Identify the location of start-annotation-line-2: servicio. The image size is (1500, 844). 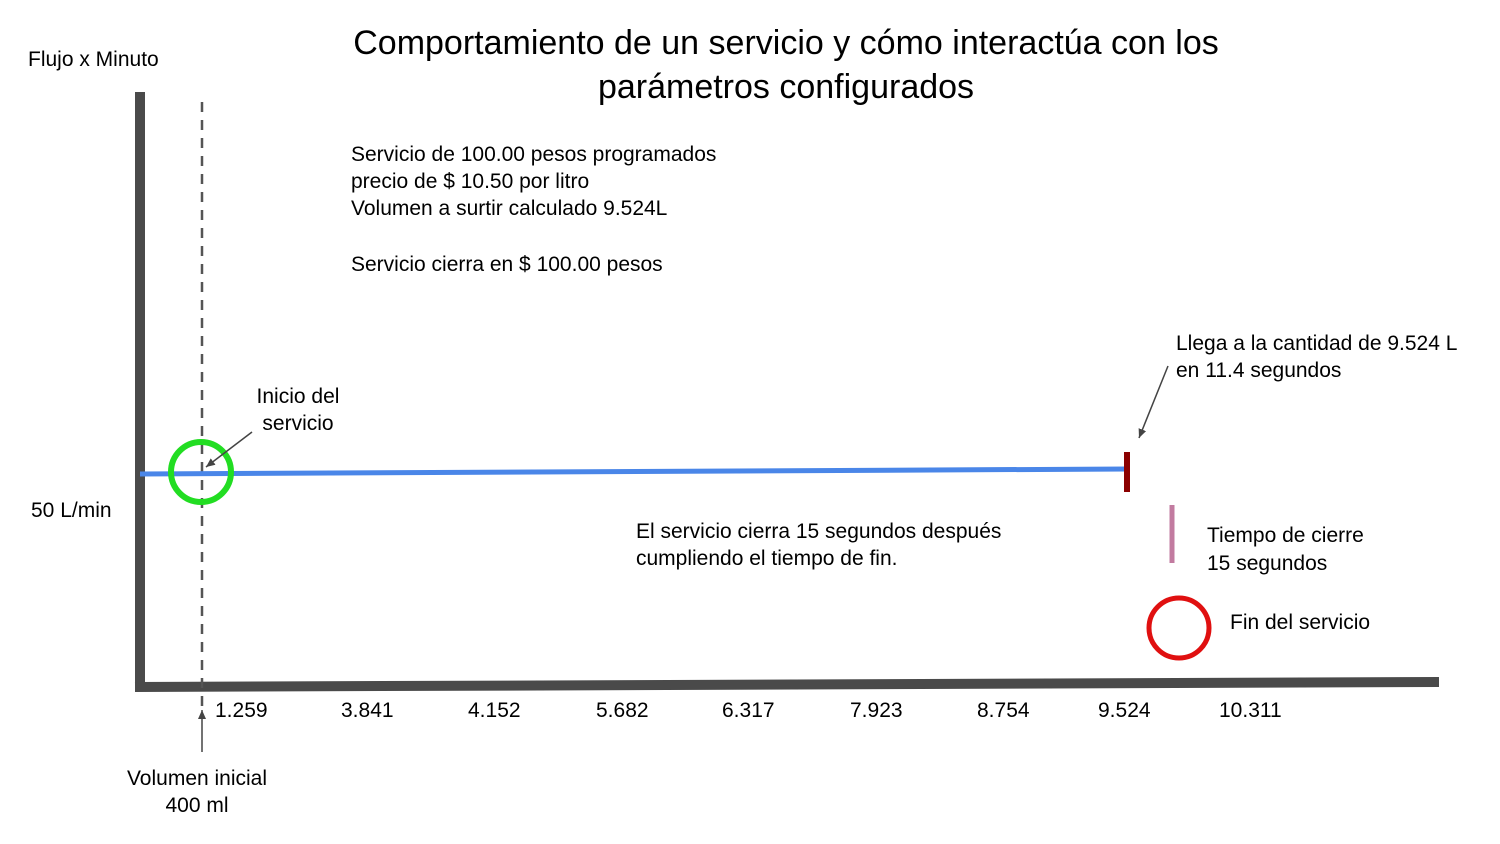
(298, 423).